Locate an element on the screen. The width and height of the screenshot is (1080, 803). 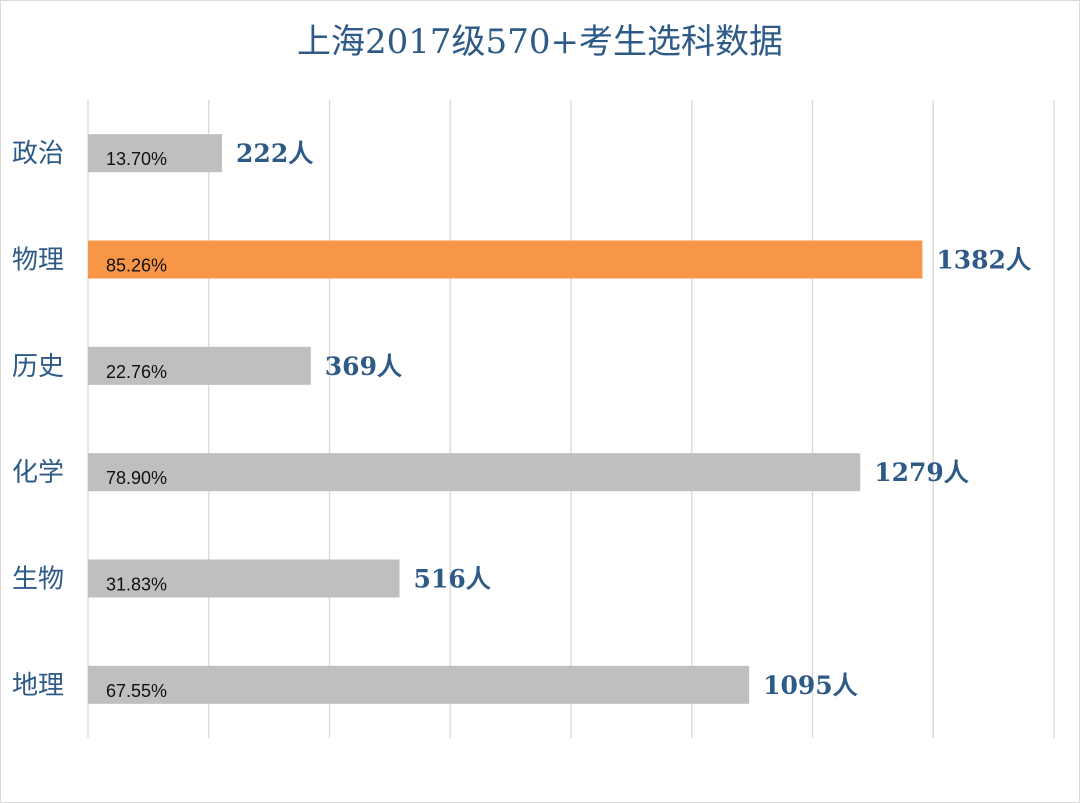
value-label: 516人 is located at coordinates (452, 579).